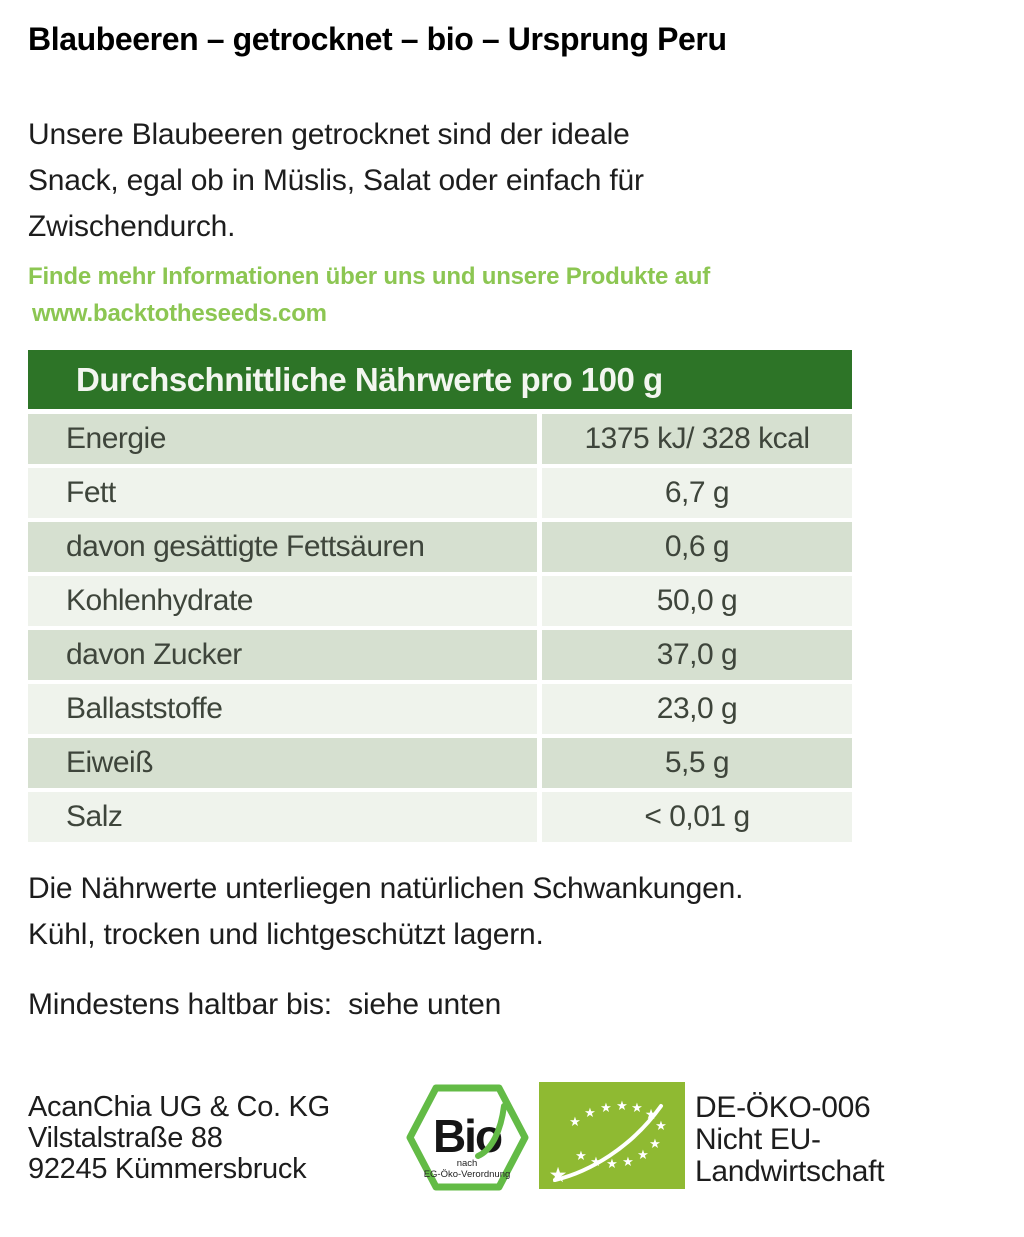 The height and width of the screenshot is (1237, 1024). What do you see at coordinates (286, 934) in the screenshot?
I see `notes-line: Kühl, trocken und lichtgeschützt lagern.` at bounding box center [286, 934].